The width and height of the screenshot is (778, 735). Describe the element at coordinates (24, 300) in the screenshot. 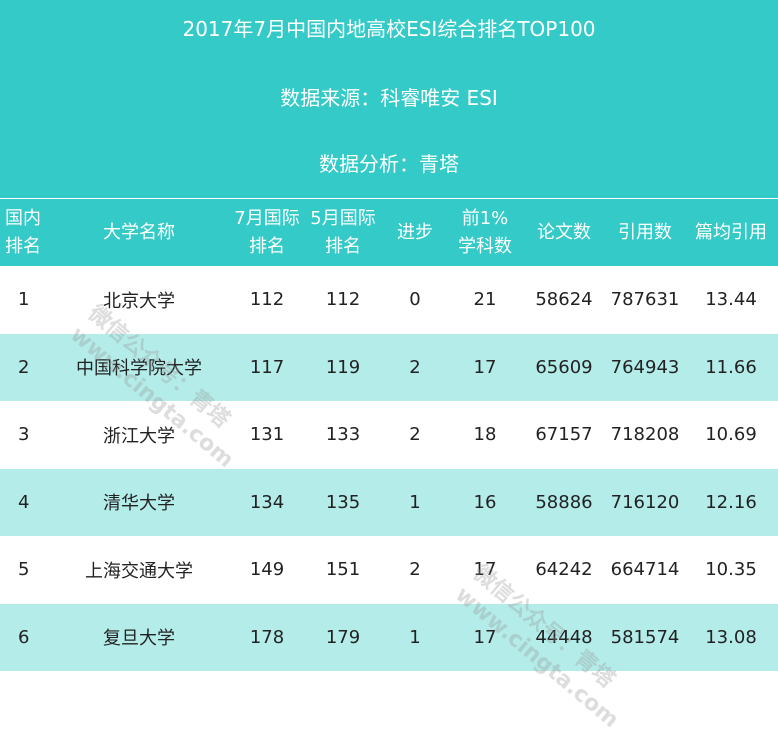

I see `cell-domestic-rank: 1` at that location.